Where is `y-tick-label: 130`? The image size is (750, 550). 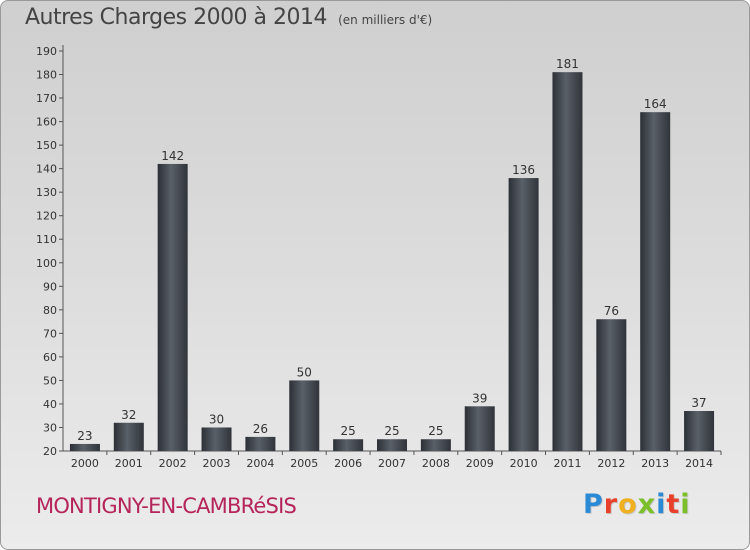
y-tick-label: 130 is located at coordinates (46, 192).